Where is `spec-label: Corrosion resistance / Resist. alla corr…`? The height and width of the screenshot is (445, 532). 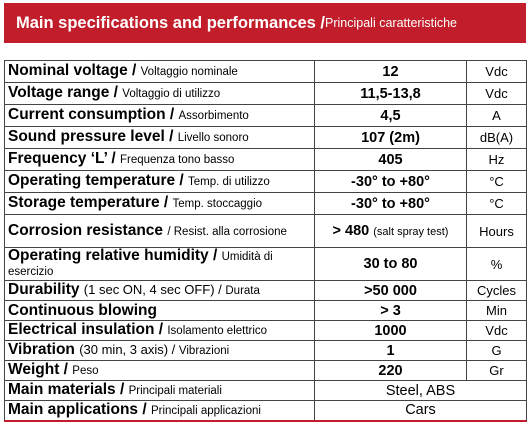 spec-label: Corrosion resistance / Resist. alla corr… is located at coordinates (159, 231).